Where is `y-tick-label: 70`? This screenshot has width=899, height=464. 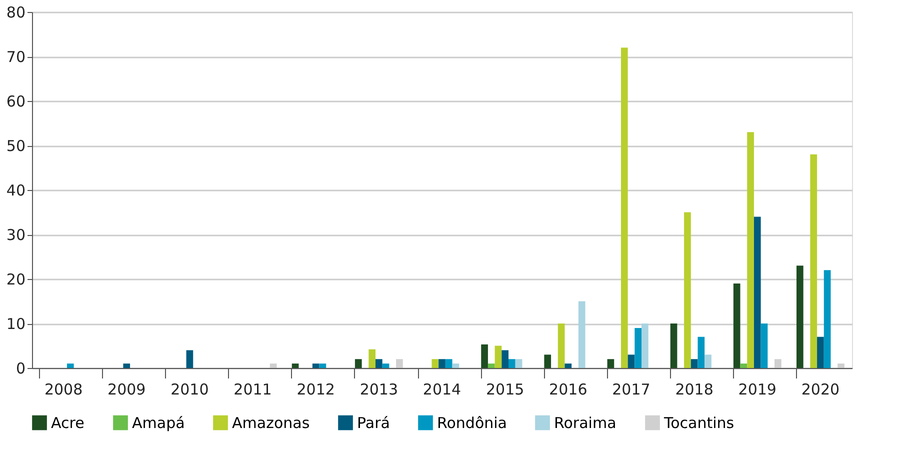 y-tick-label: 70 is located at coordinates (16, 57).